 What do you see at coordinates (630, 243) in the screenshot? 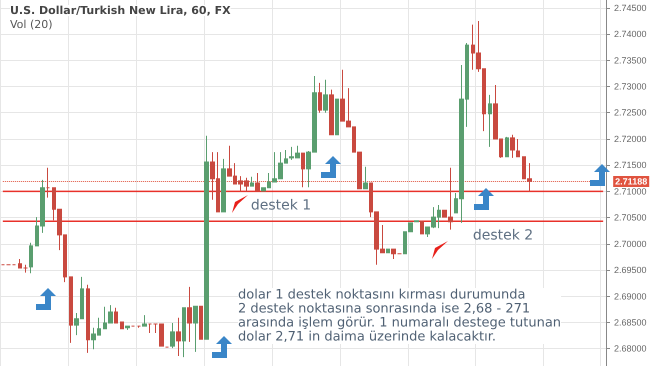
I see `y-tick-label: 2.70000` at bounding box center [630, 243].